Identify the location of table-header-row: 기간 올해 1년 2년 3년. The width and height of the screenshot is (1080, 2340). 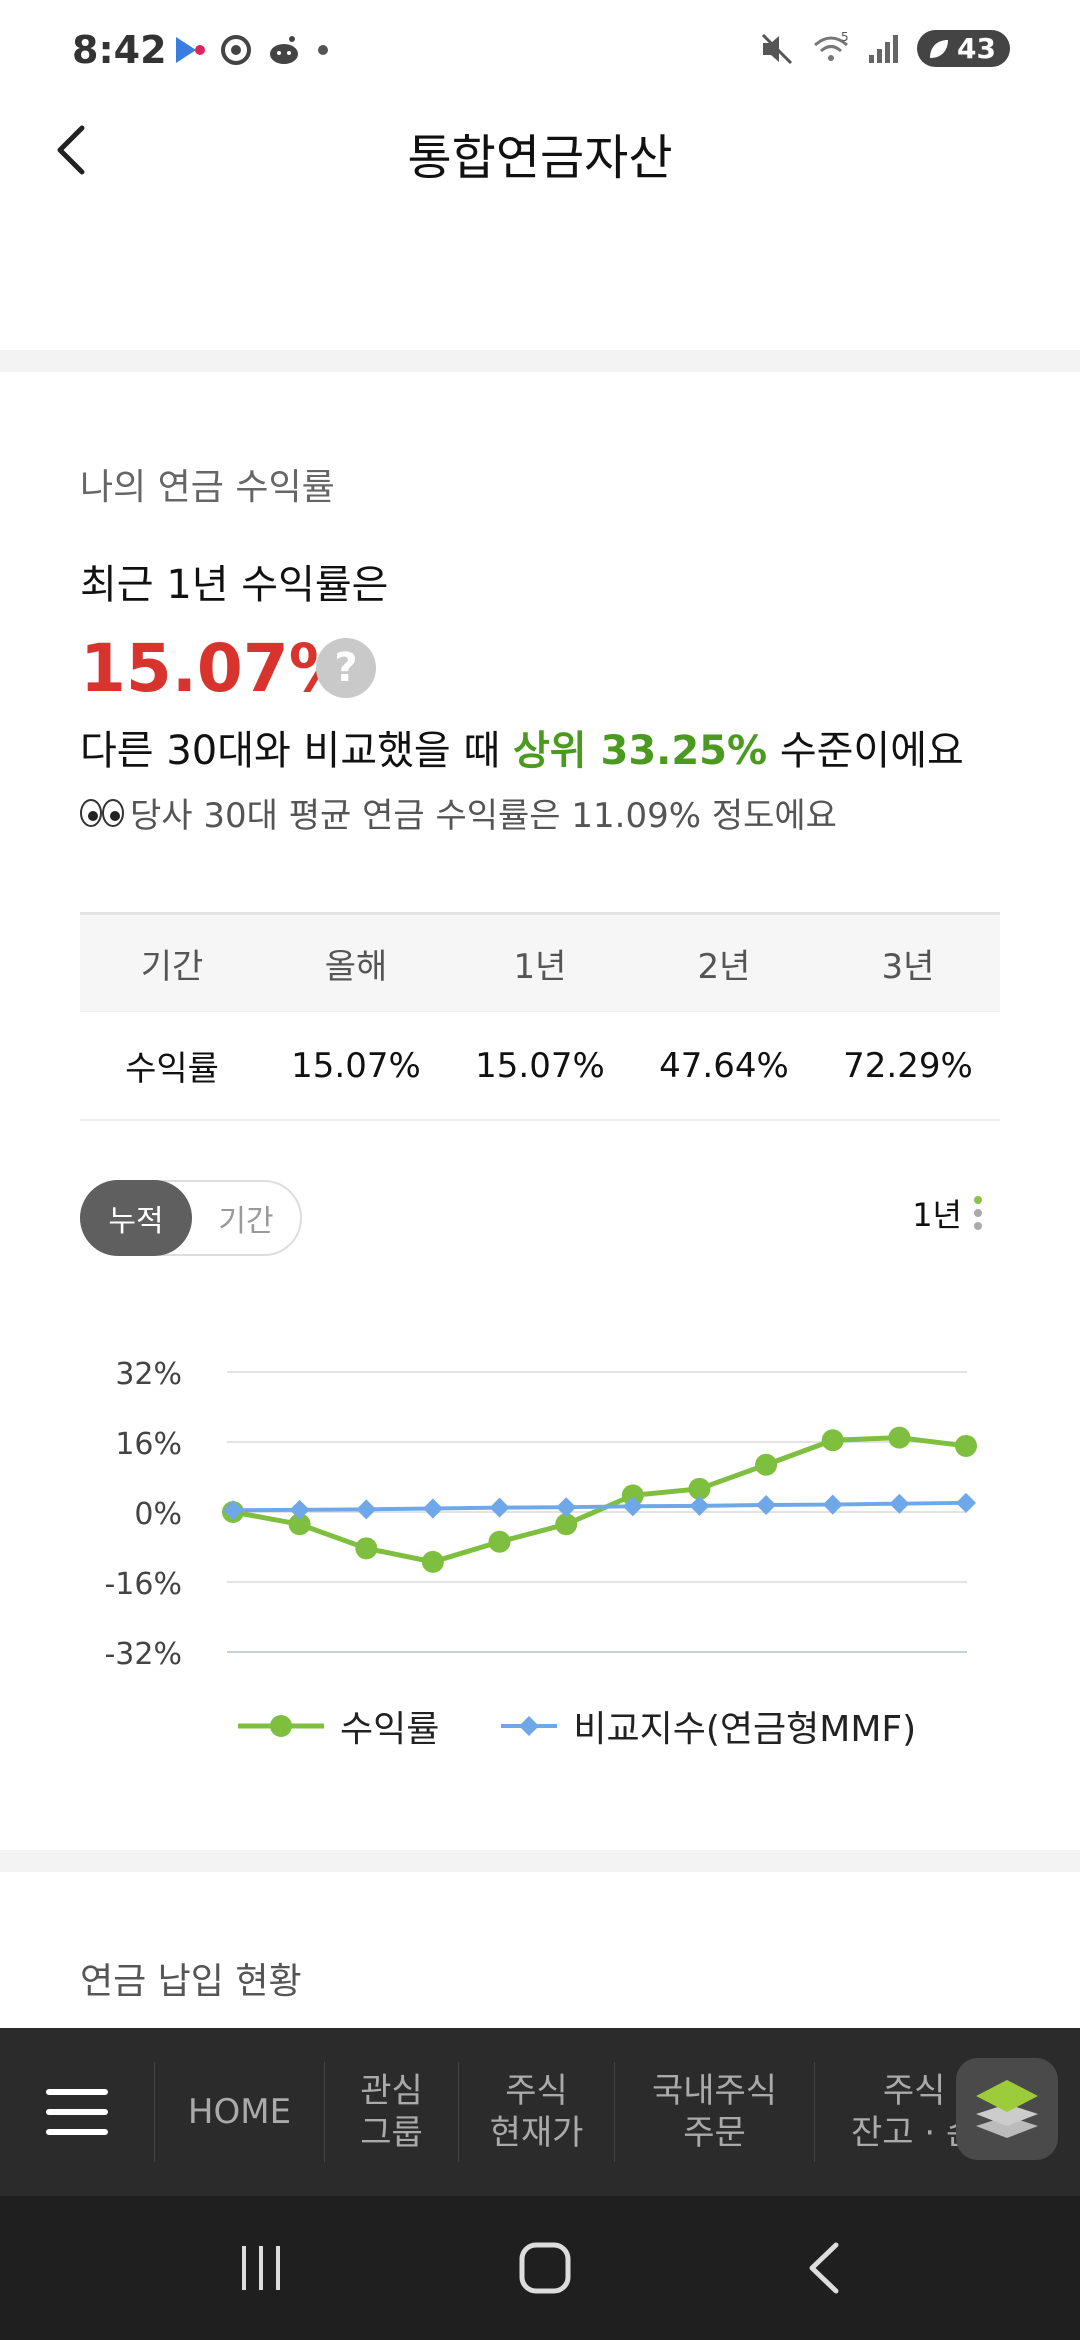
(540, 963).